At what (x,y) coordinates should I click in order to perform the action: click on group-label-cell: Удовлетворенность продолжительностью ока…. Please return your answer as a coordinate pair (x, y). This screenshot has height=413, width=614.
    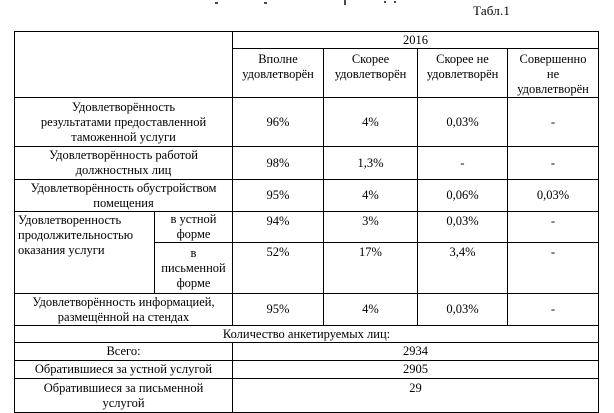
    Looking at the image, I should click on (84, 252).